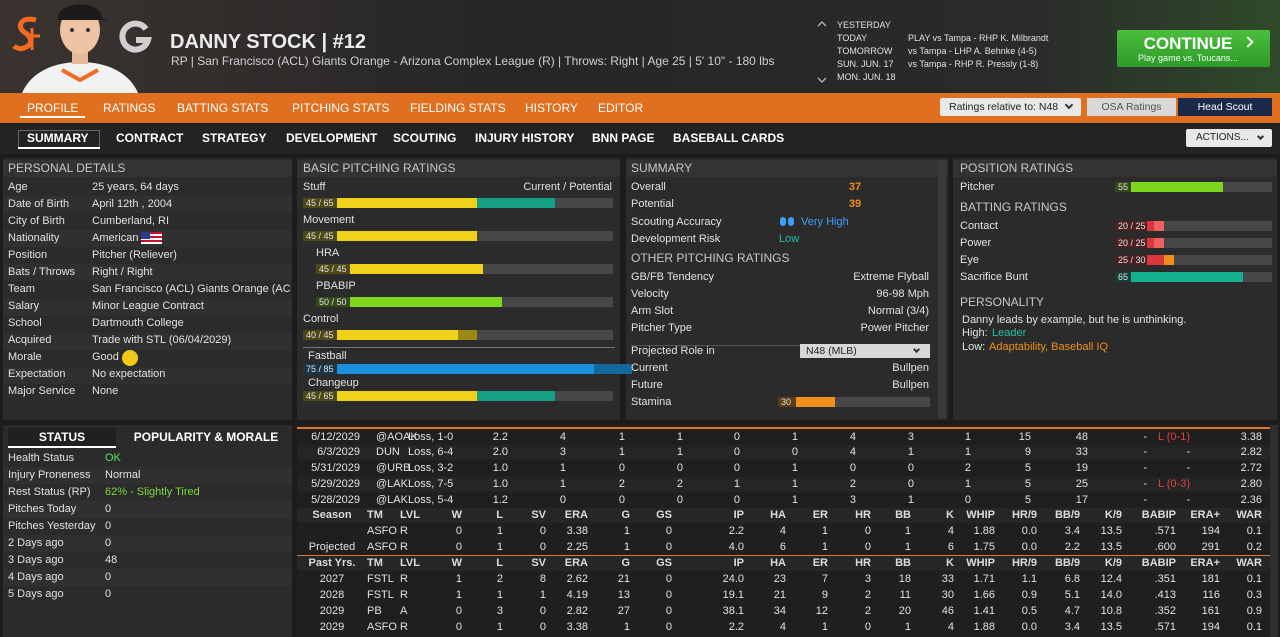 The height and width of the screenshot is (637, 1280). What do you see at coordinates (733, 578) in the screenshot?
I see `stat-cell: 24.0` at bounding box center [733, 578].